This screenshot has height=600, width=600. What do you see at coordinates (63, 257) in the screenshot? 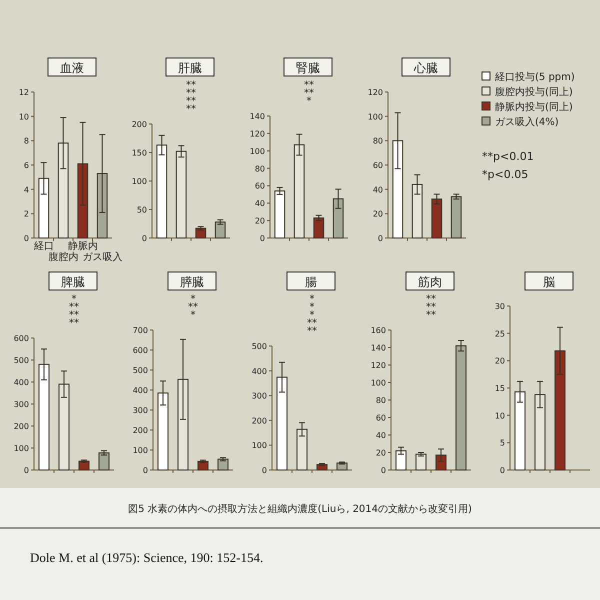
I see `x-tick-label: 腹腔内` at bounding box center [63, 257].